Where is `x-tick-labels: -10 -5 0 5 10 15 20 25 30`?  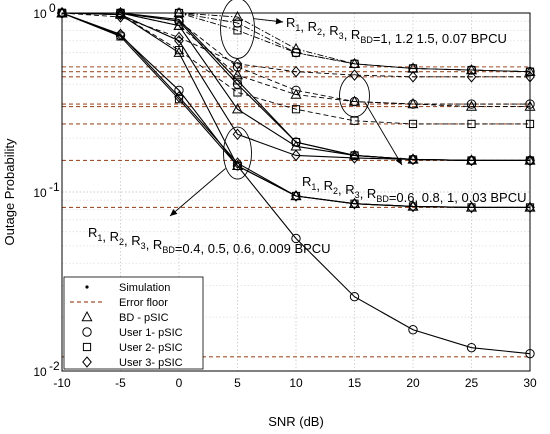 x-tick-labels: -10 -5 0 5 10 15 20 25 30 is located at coordinates (295, 383).